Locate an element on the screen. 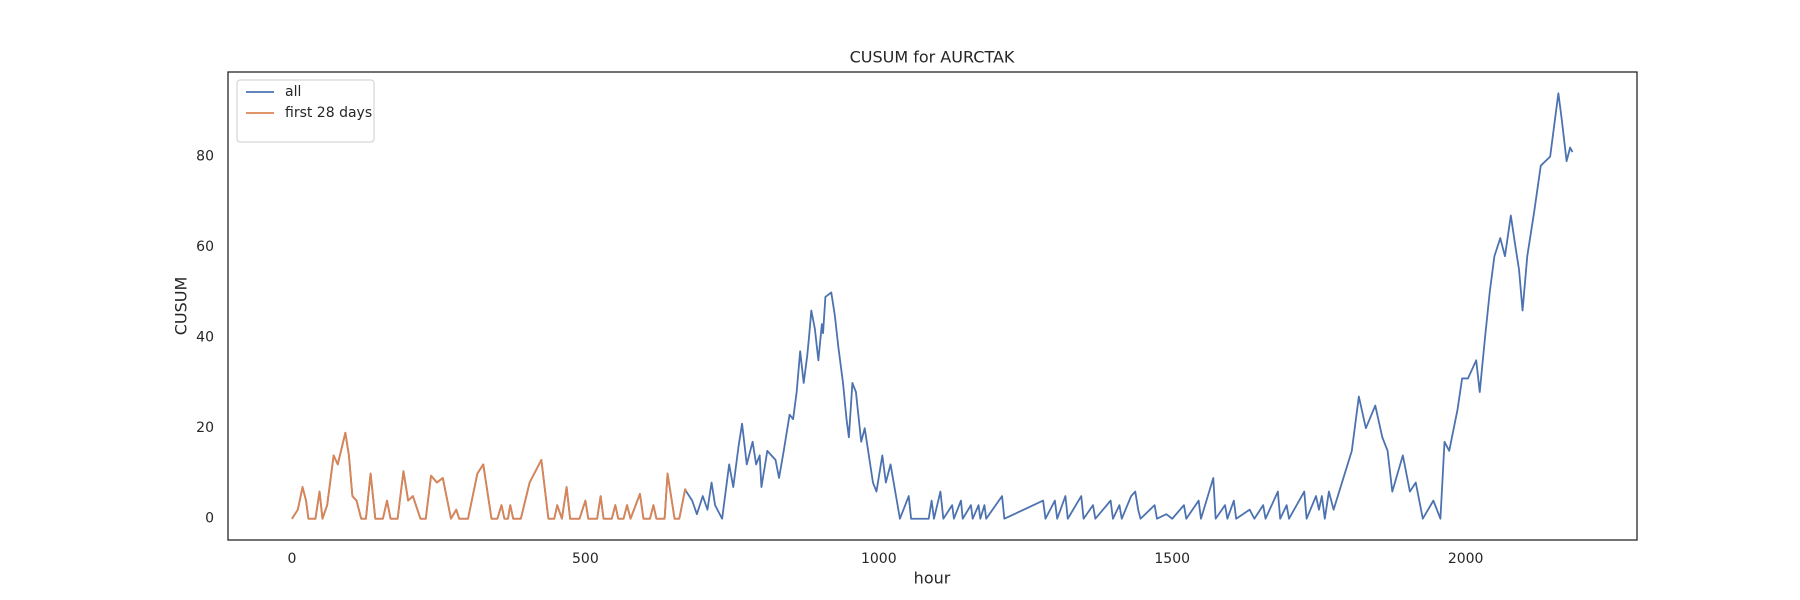 Image resolution: width=1800 pixels, height=600 pixels. y-tick-label: 40 is located at coordinates (205, 338).